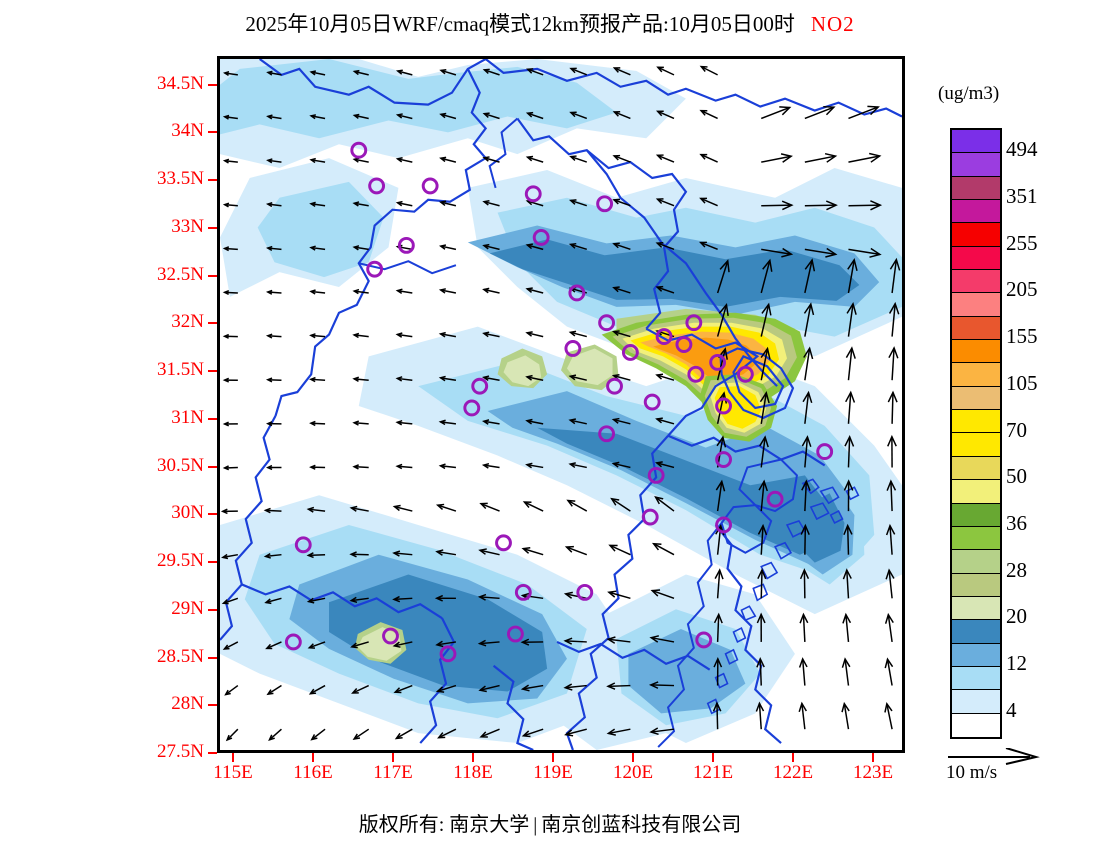 The width and height of the screenshot is (1100, 850). I want to click on lat-tick-label: 30N, so click(187, 513).